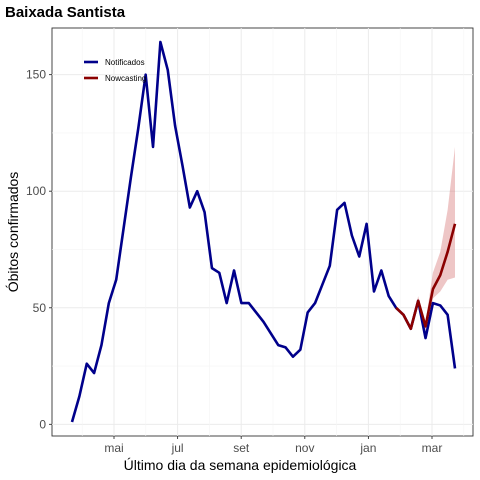 The width and height of the screenshot is (480, 480). Describe the element at coordinates (115, 70) in the screenshot. I see `legend: Notificados Nowcasting` at that location.